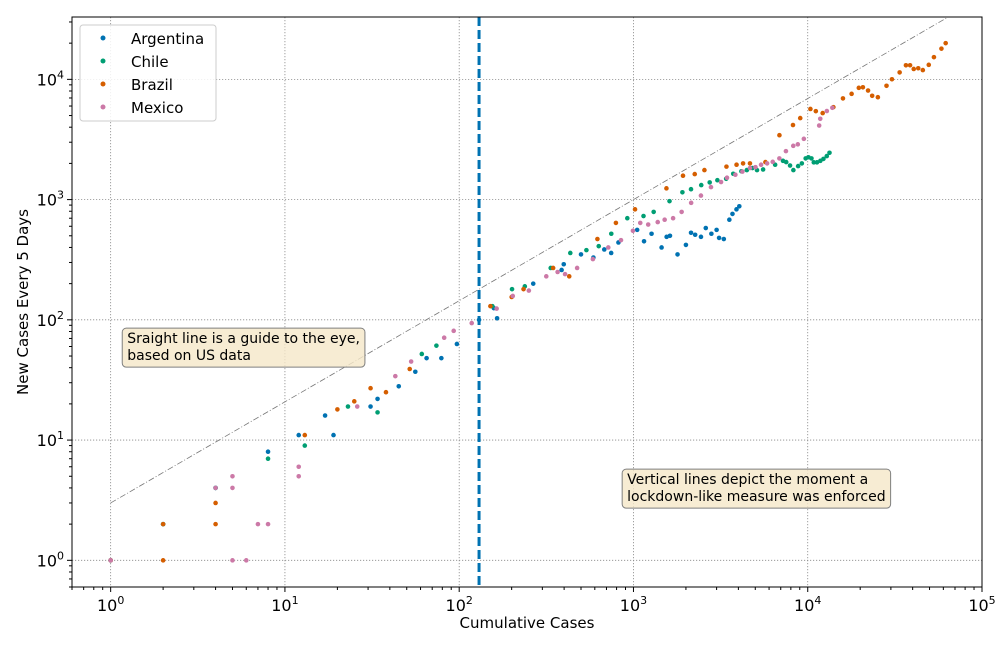 The width and height of the screenshot is (1008, 648). Describe the element at coordinates (633, 604) in the screenshot. I see `x-tick-label: 10³` at that location.